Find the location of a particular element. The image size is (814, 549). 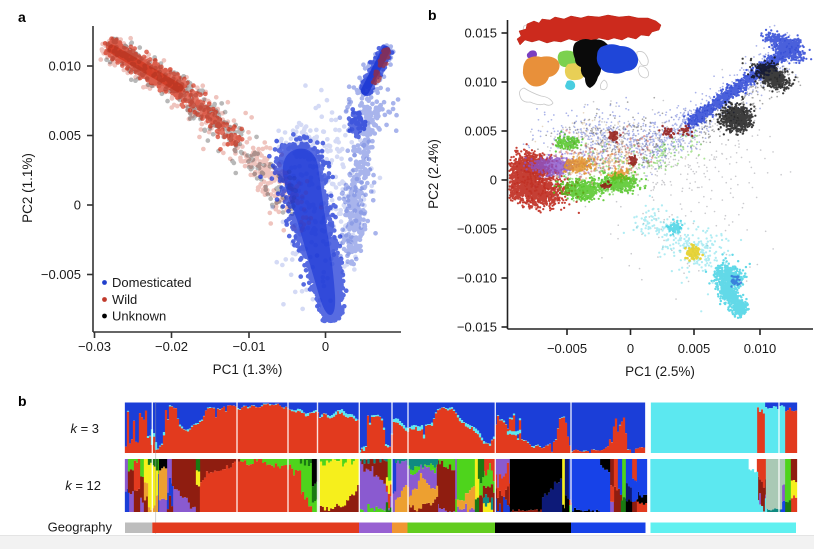

svg-text: −0.02 is located at coordinates (171, 346).